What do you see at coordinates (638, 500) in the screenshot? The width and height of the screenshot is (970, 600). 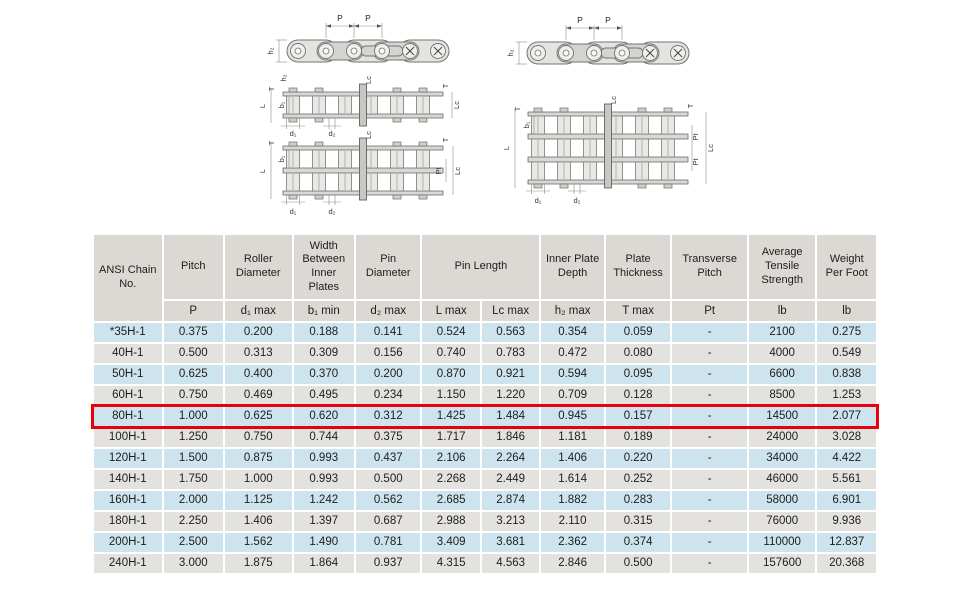 I see `table-cell: 0.283` at bounding box center [638, 500].